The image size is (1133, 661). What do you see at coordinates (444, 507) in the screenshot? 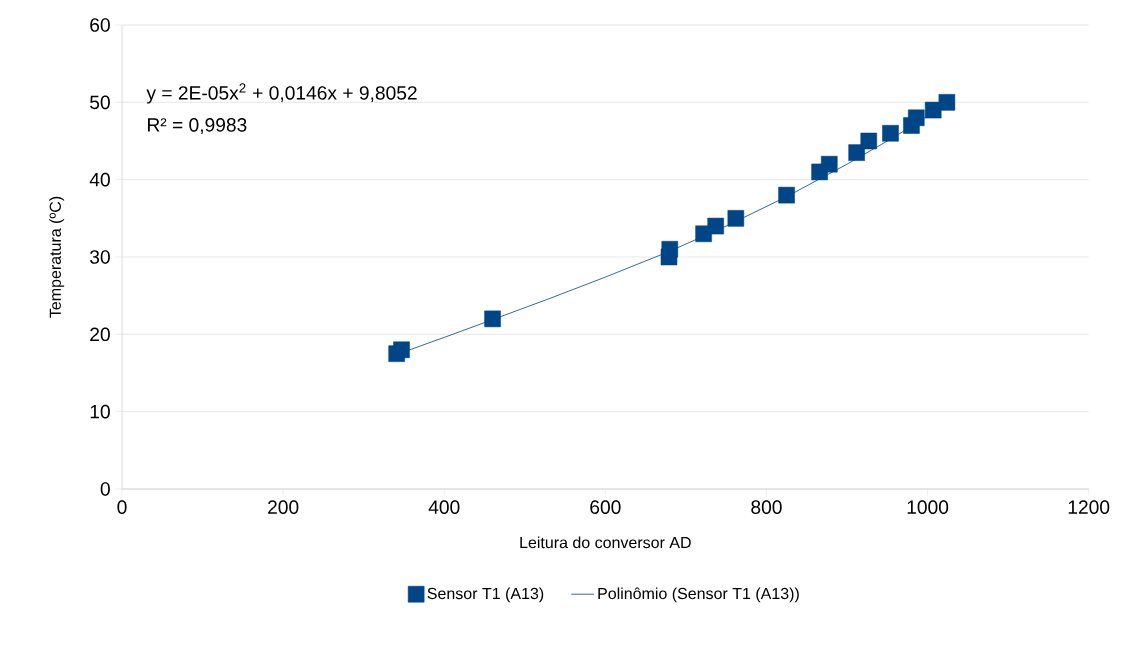
I see `x-tick-label: 400` at bounding box center [444, 507].